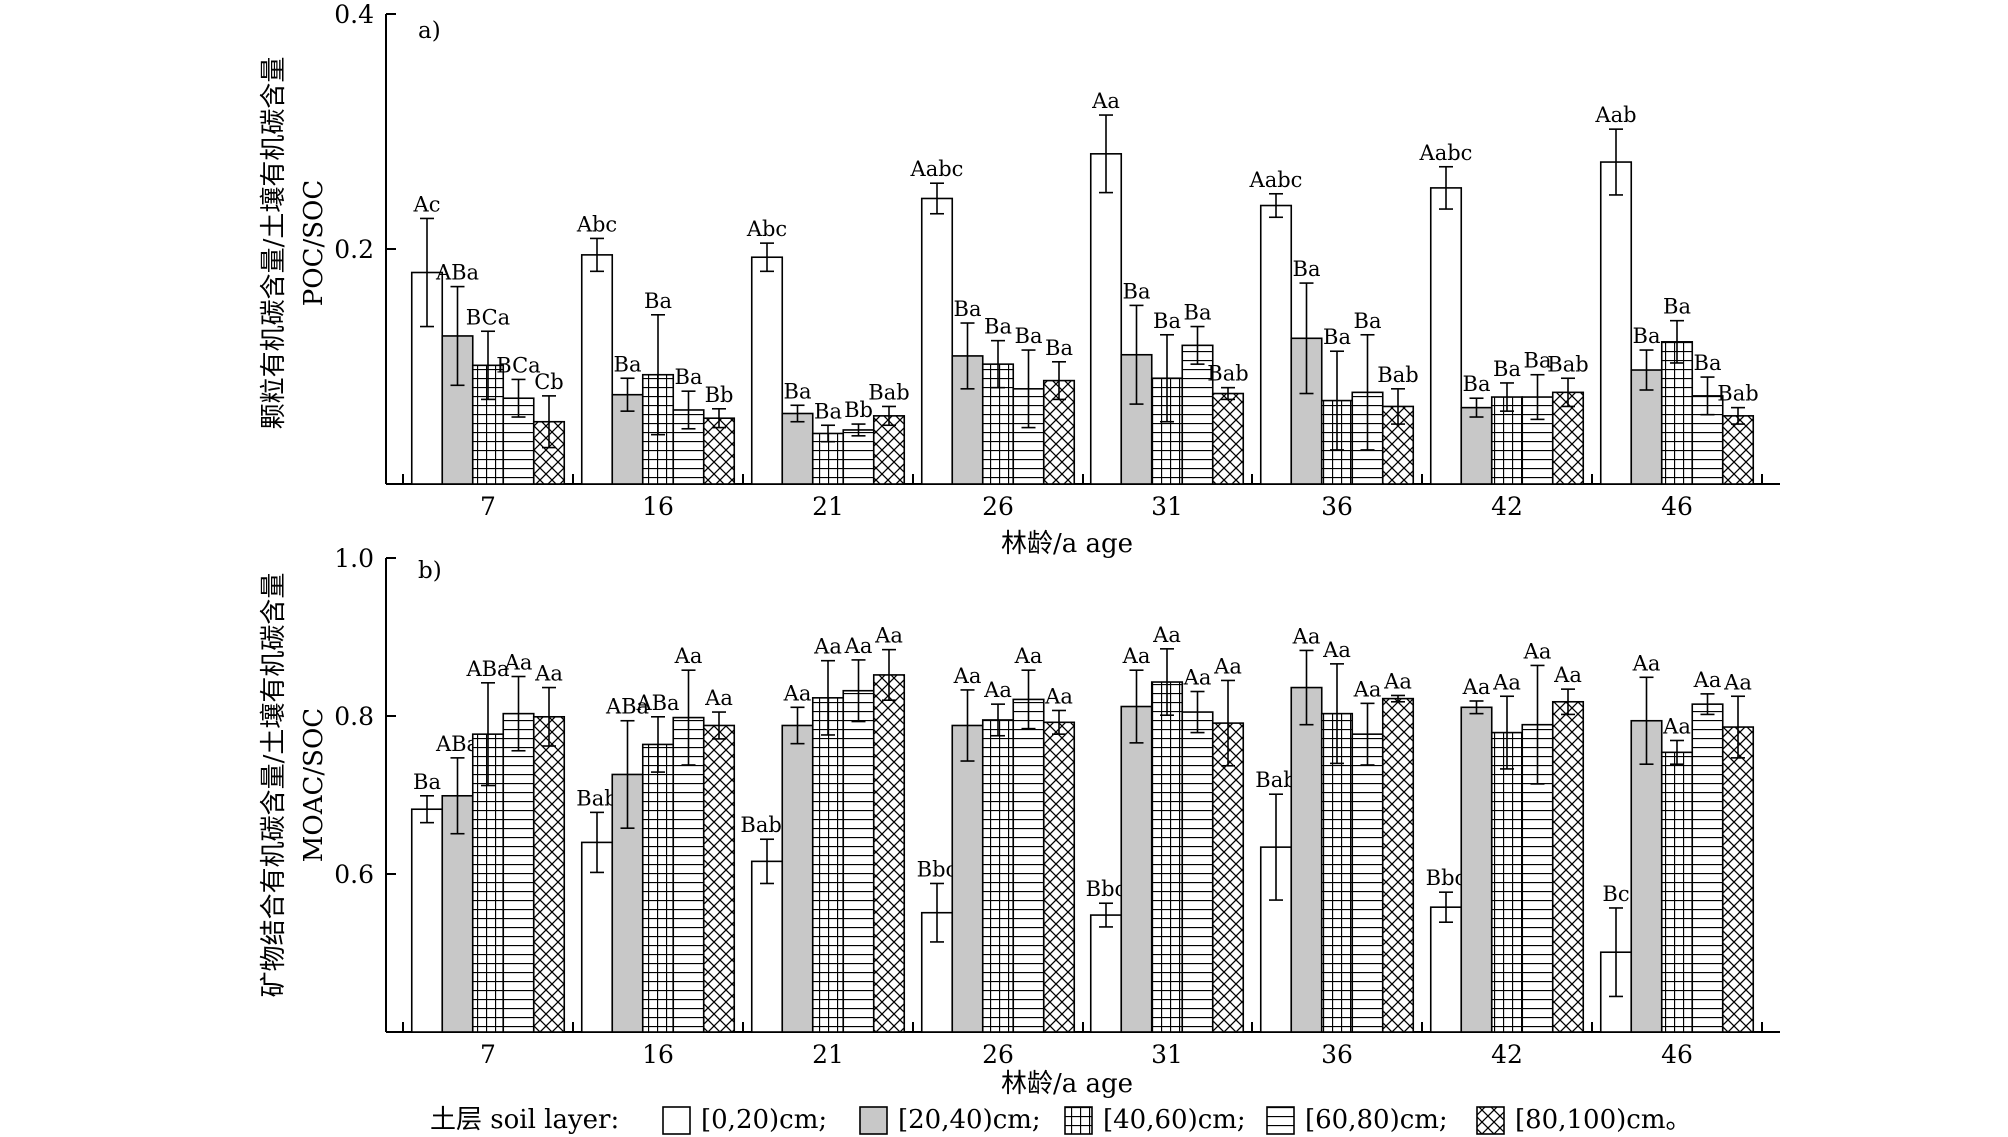 This screenshot has width=2008, height=1137. What do you see at coordinates (354, 14) in the screenshot?
I see `y-tick-label: 0.4` at bounding box center [354, 14].